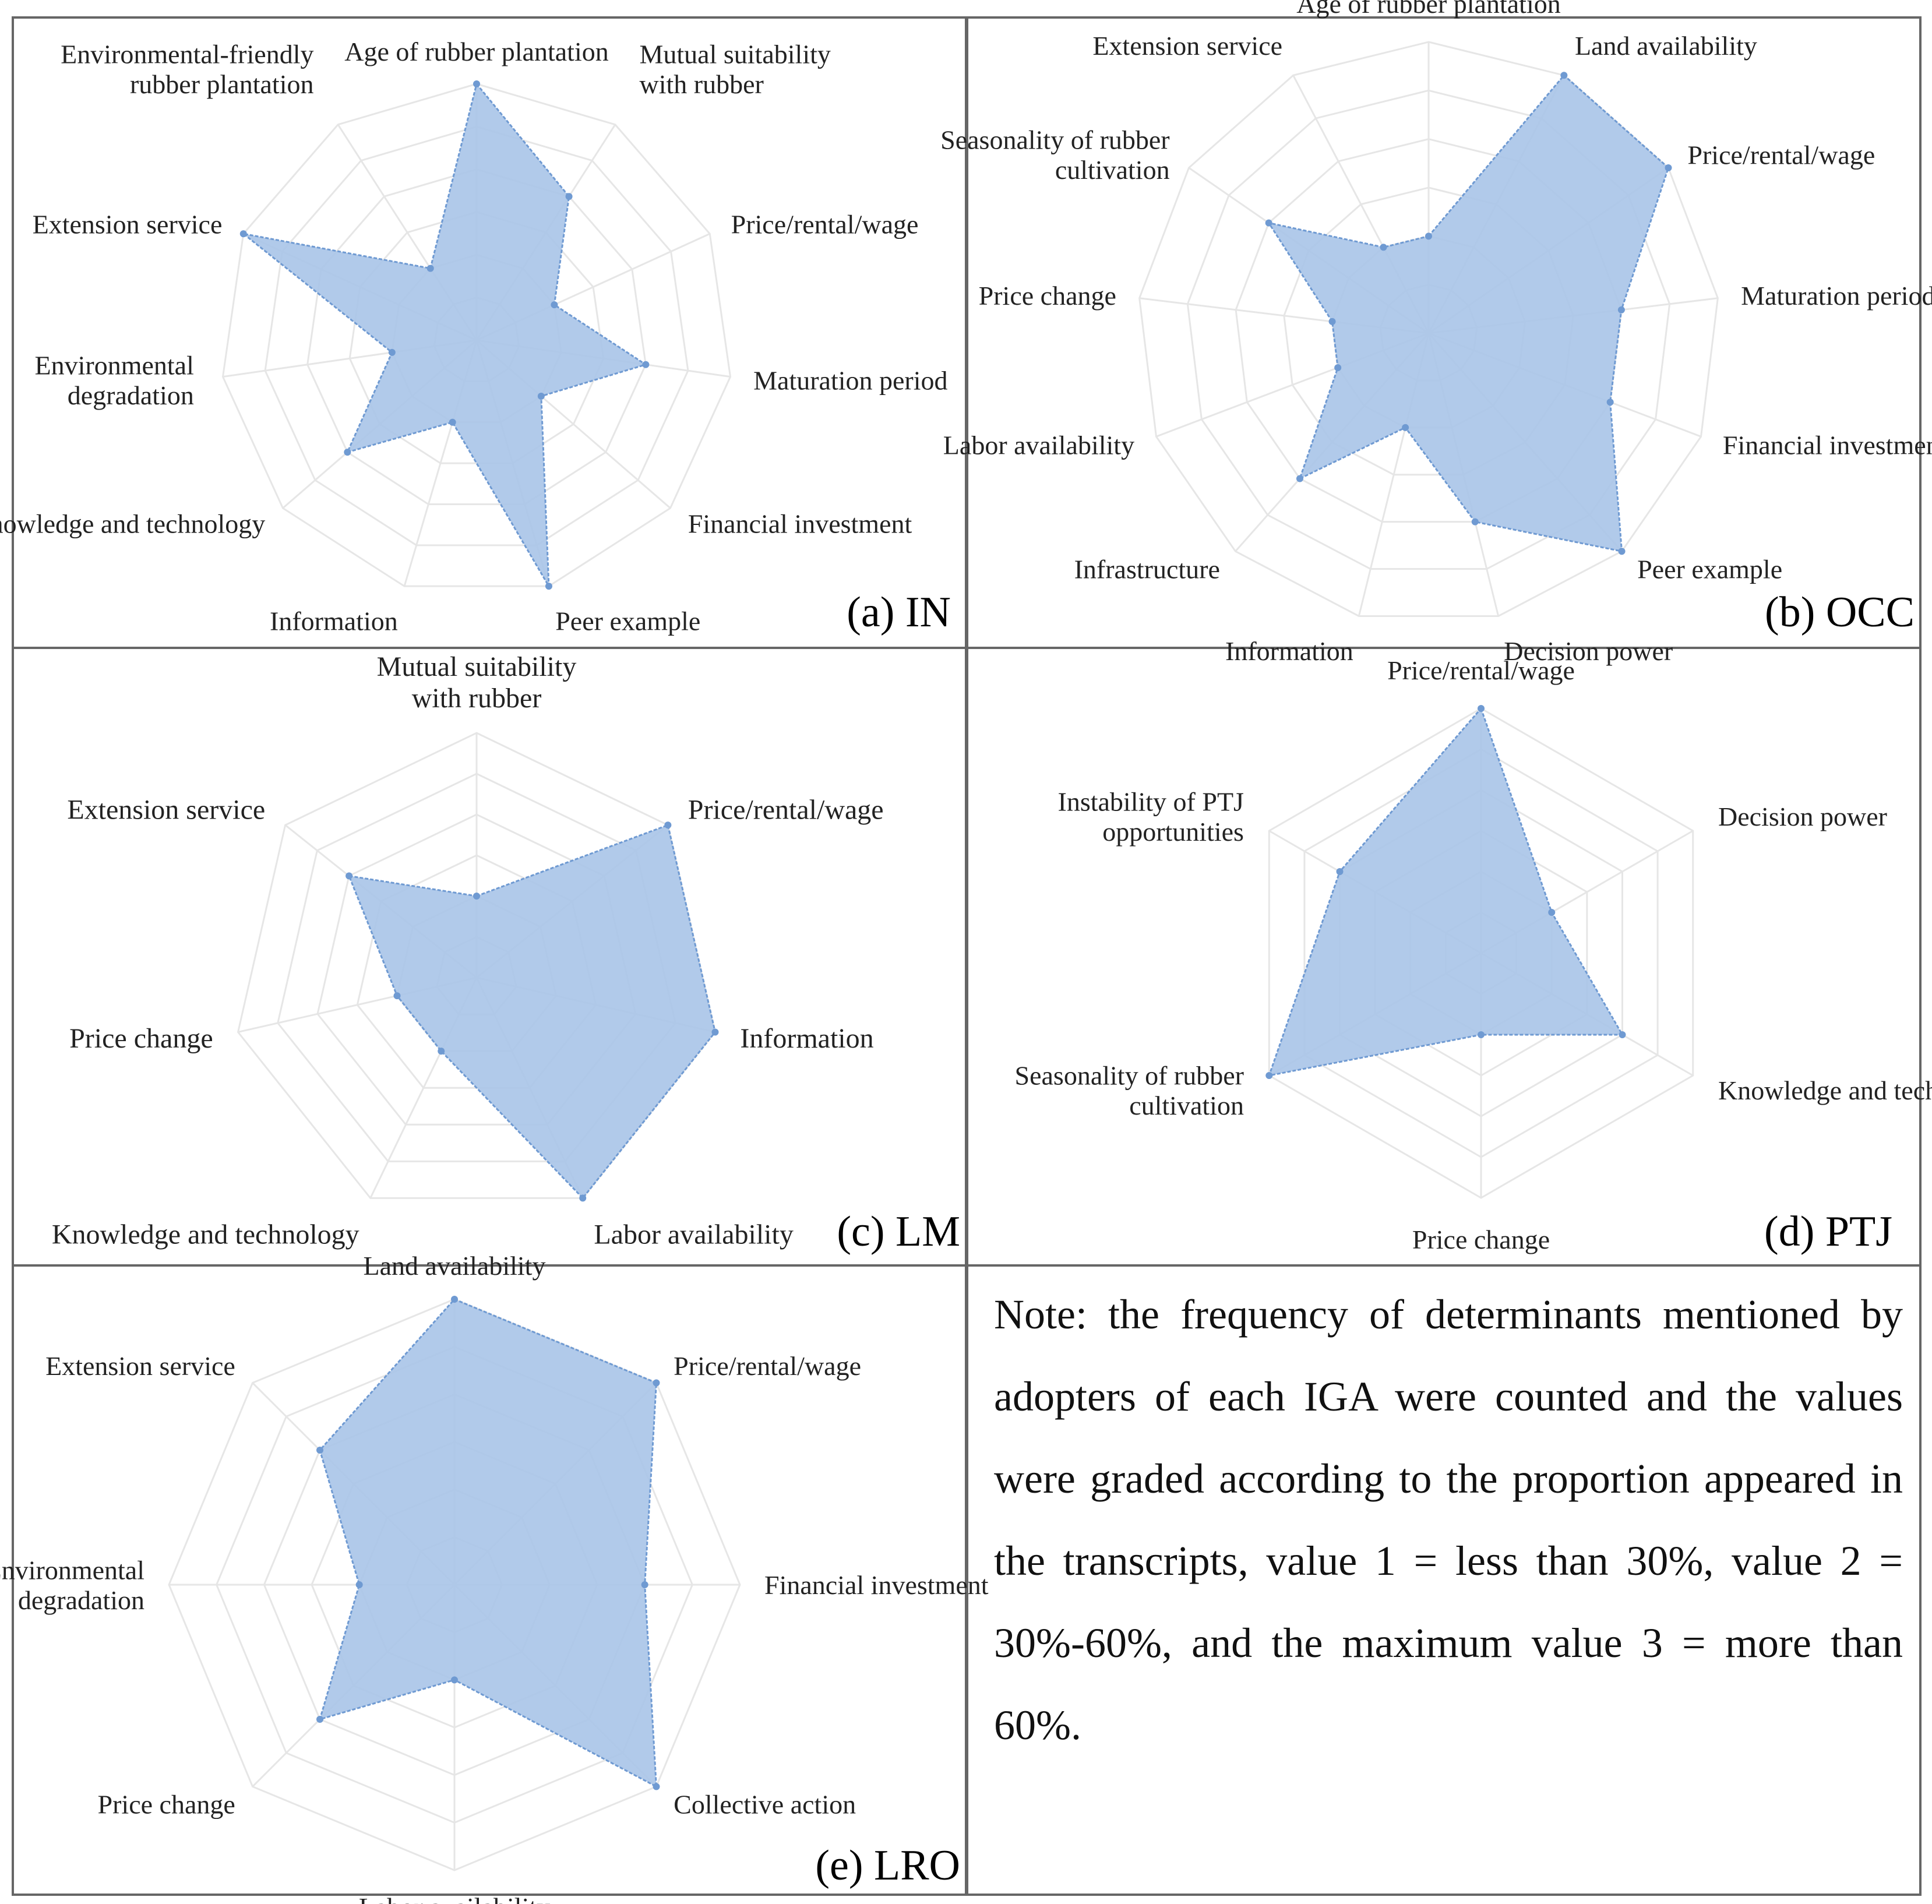  What do you see at coordinates (1828, 1232) in the screenshot?
I see `panel-label-d: (d) PTJ` at bounding box center [1828, 1232].